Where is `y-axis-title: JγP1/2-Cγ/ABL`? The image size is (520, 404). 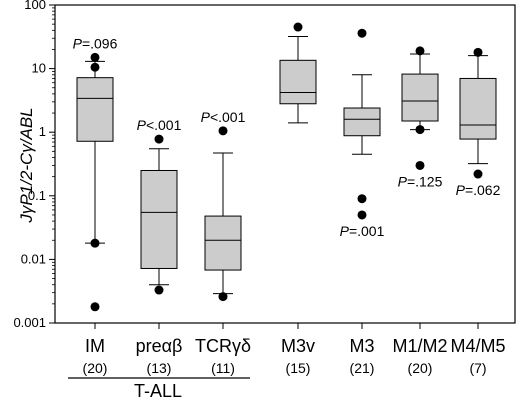
y-axis-title: JγP1/2-Cγ/ABL is located at coordinates (26, 165).